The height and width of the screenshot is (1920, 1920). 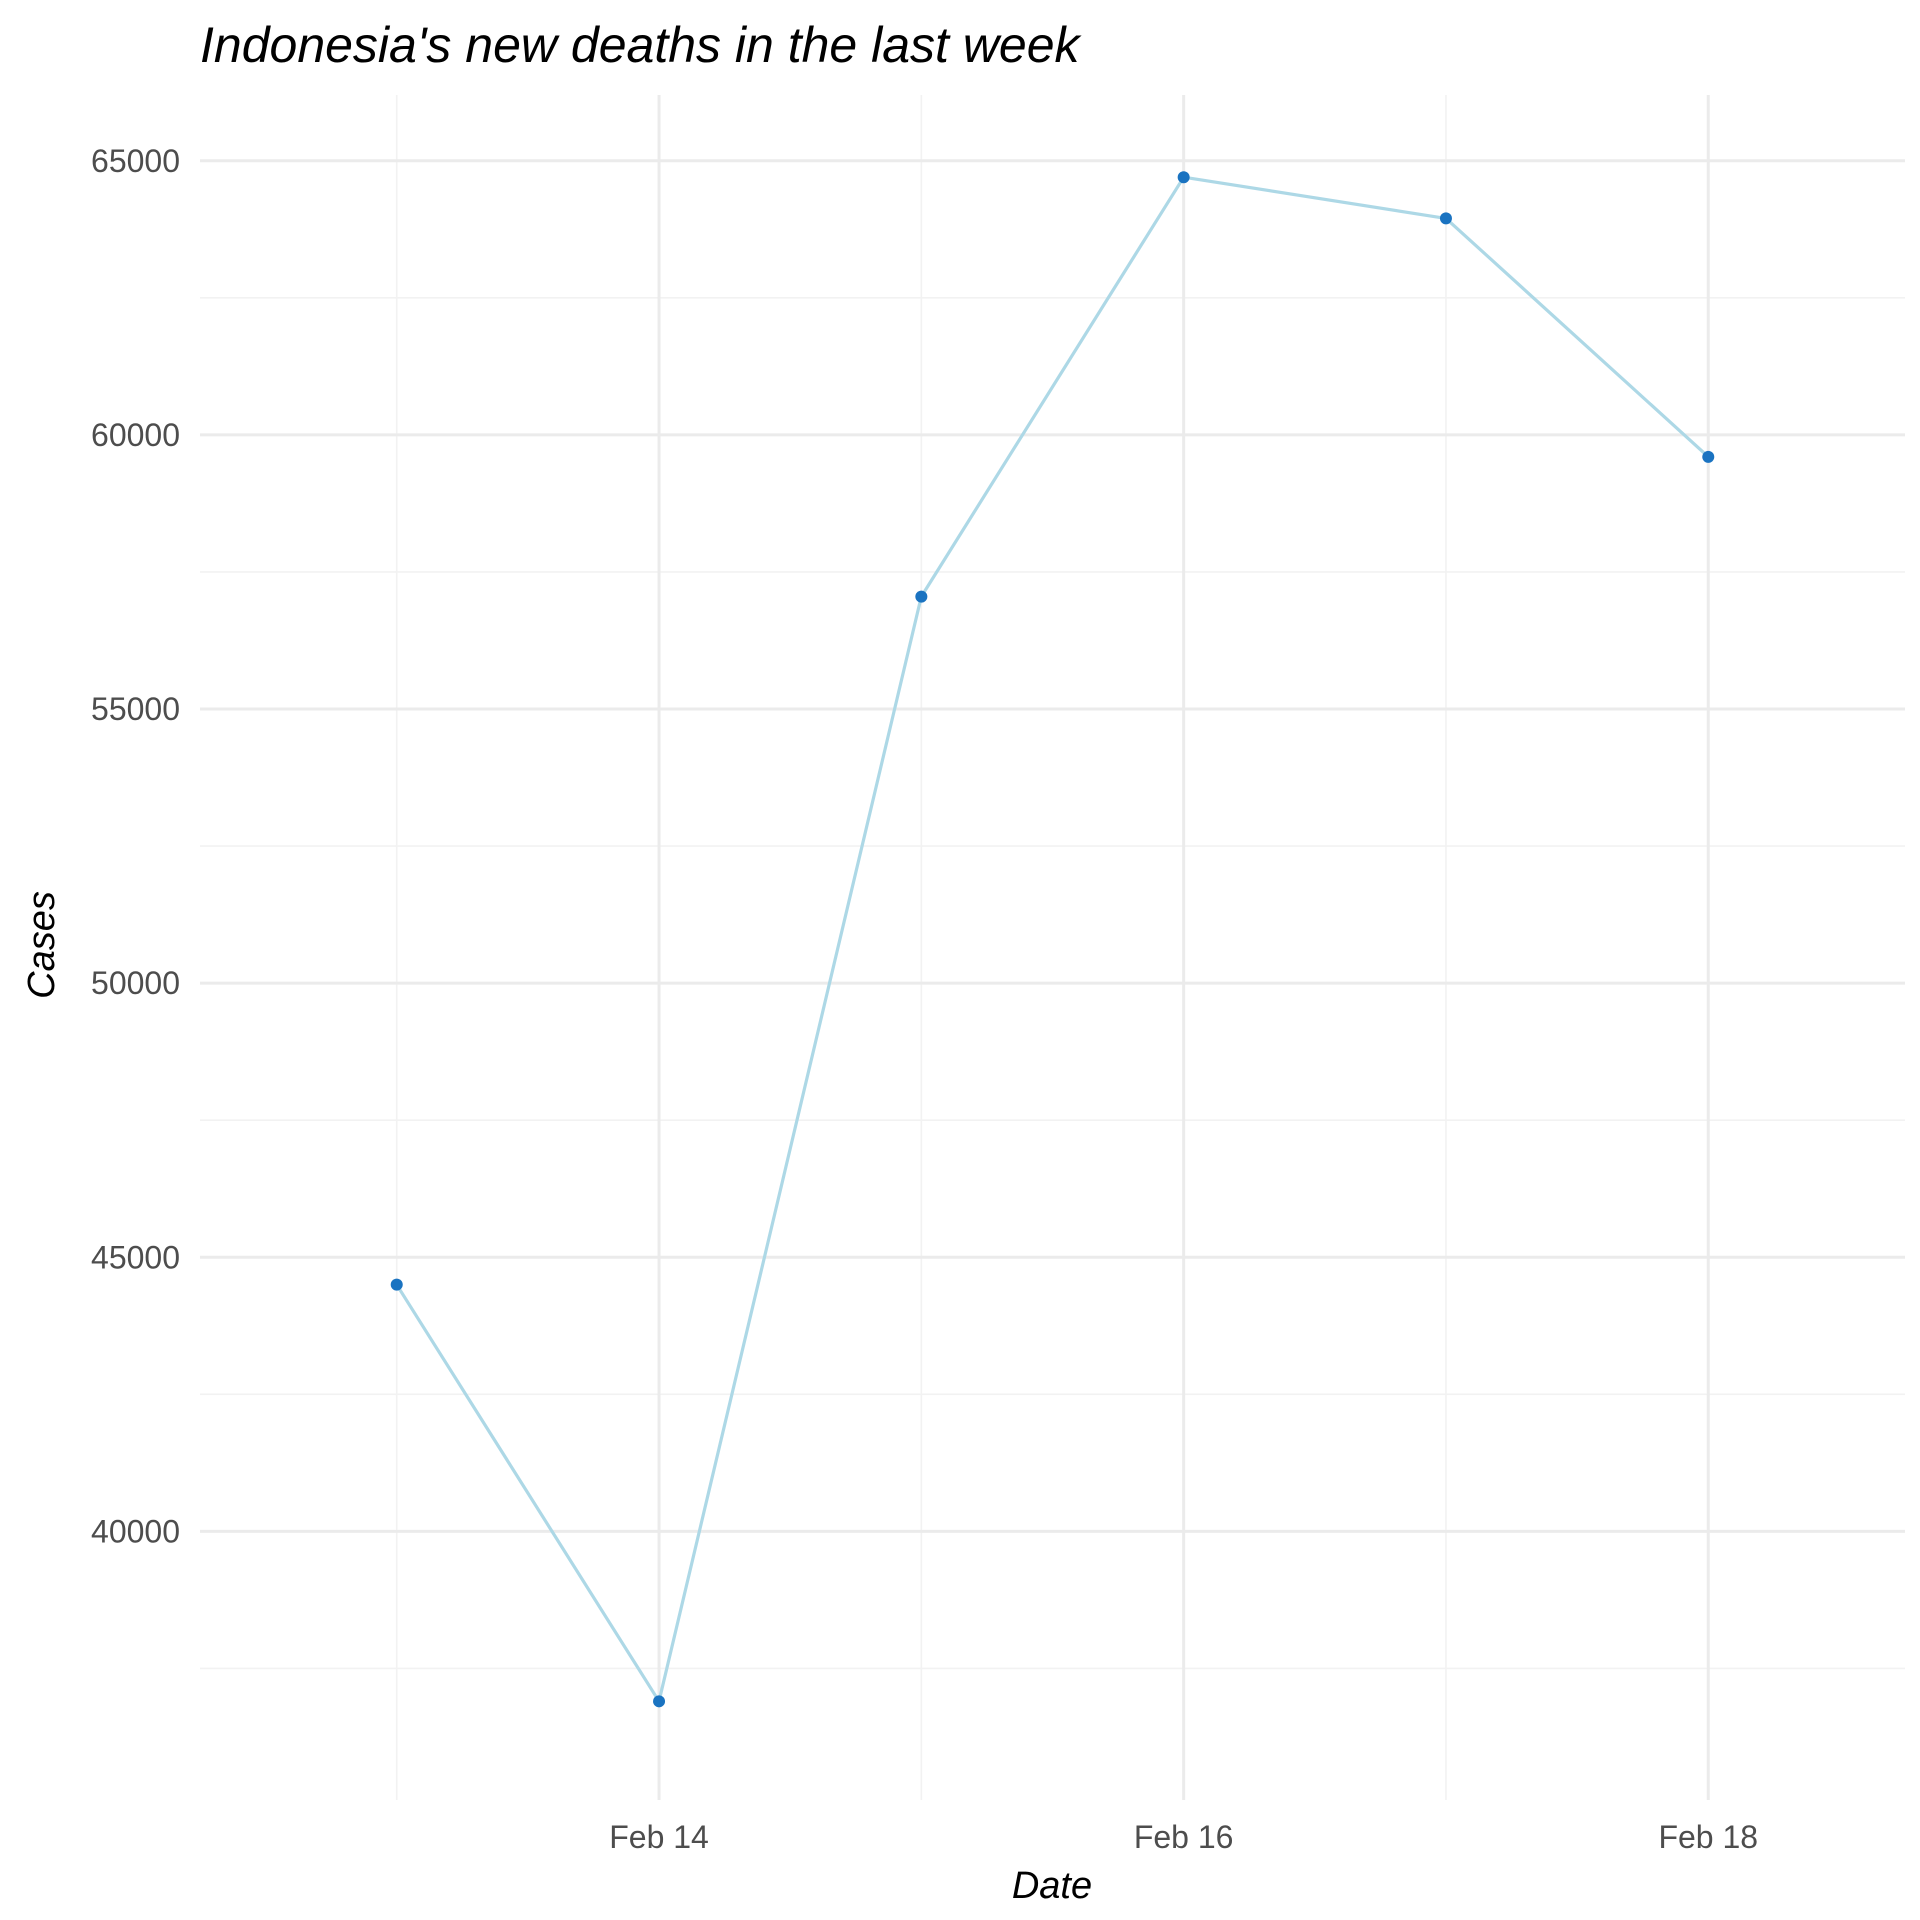 I want to click on y-tick-label: 65000, so click(x=135, y=161).